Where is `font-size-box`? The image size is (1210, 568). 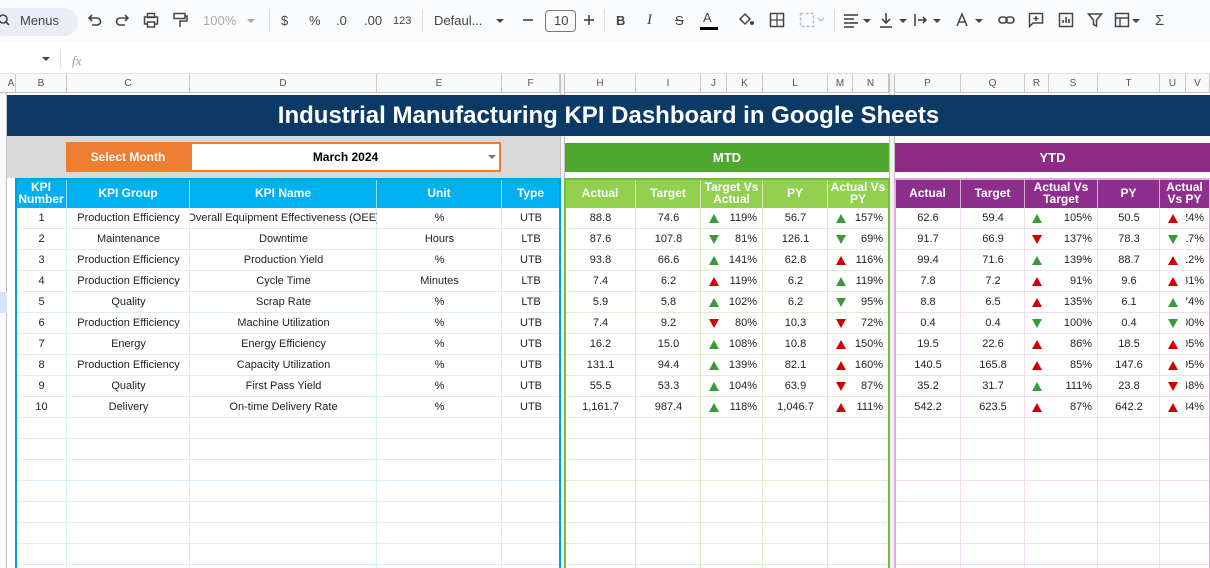 font-size-box is located at coordinates (560, 21).